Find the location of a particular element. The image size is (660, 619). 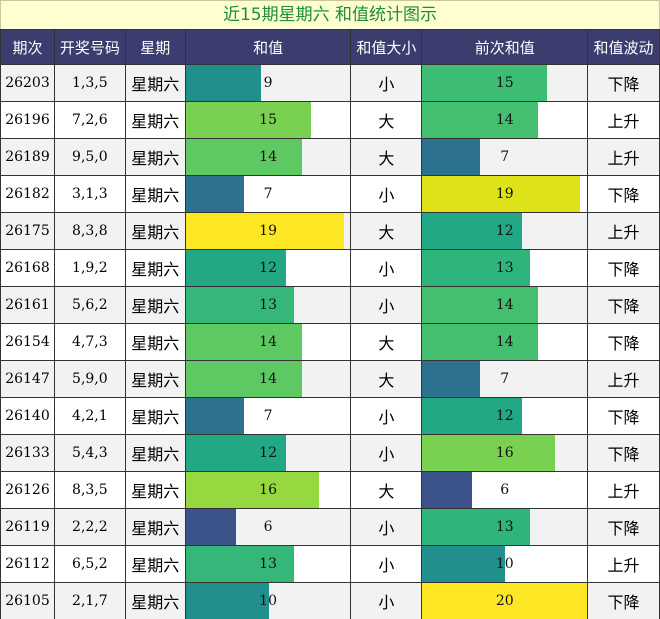

issue-cell: 26112 is located at coordinates (28, 564).